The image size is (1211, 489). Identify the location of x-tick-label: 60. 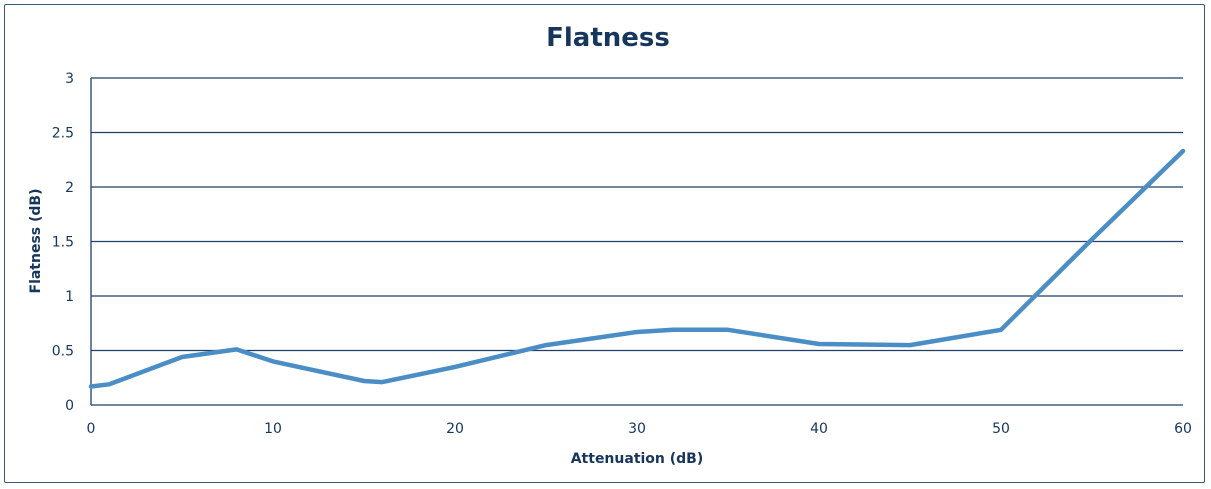
(1183, 429).